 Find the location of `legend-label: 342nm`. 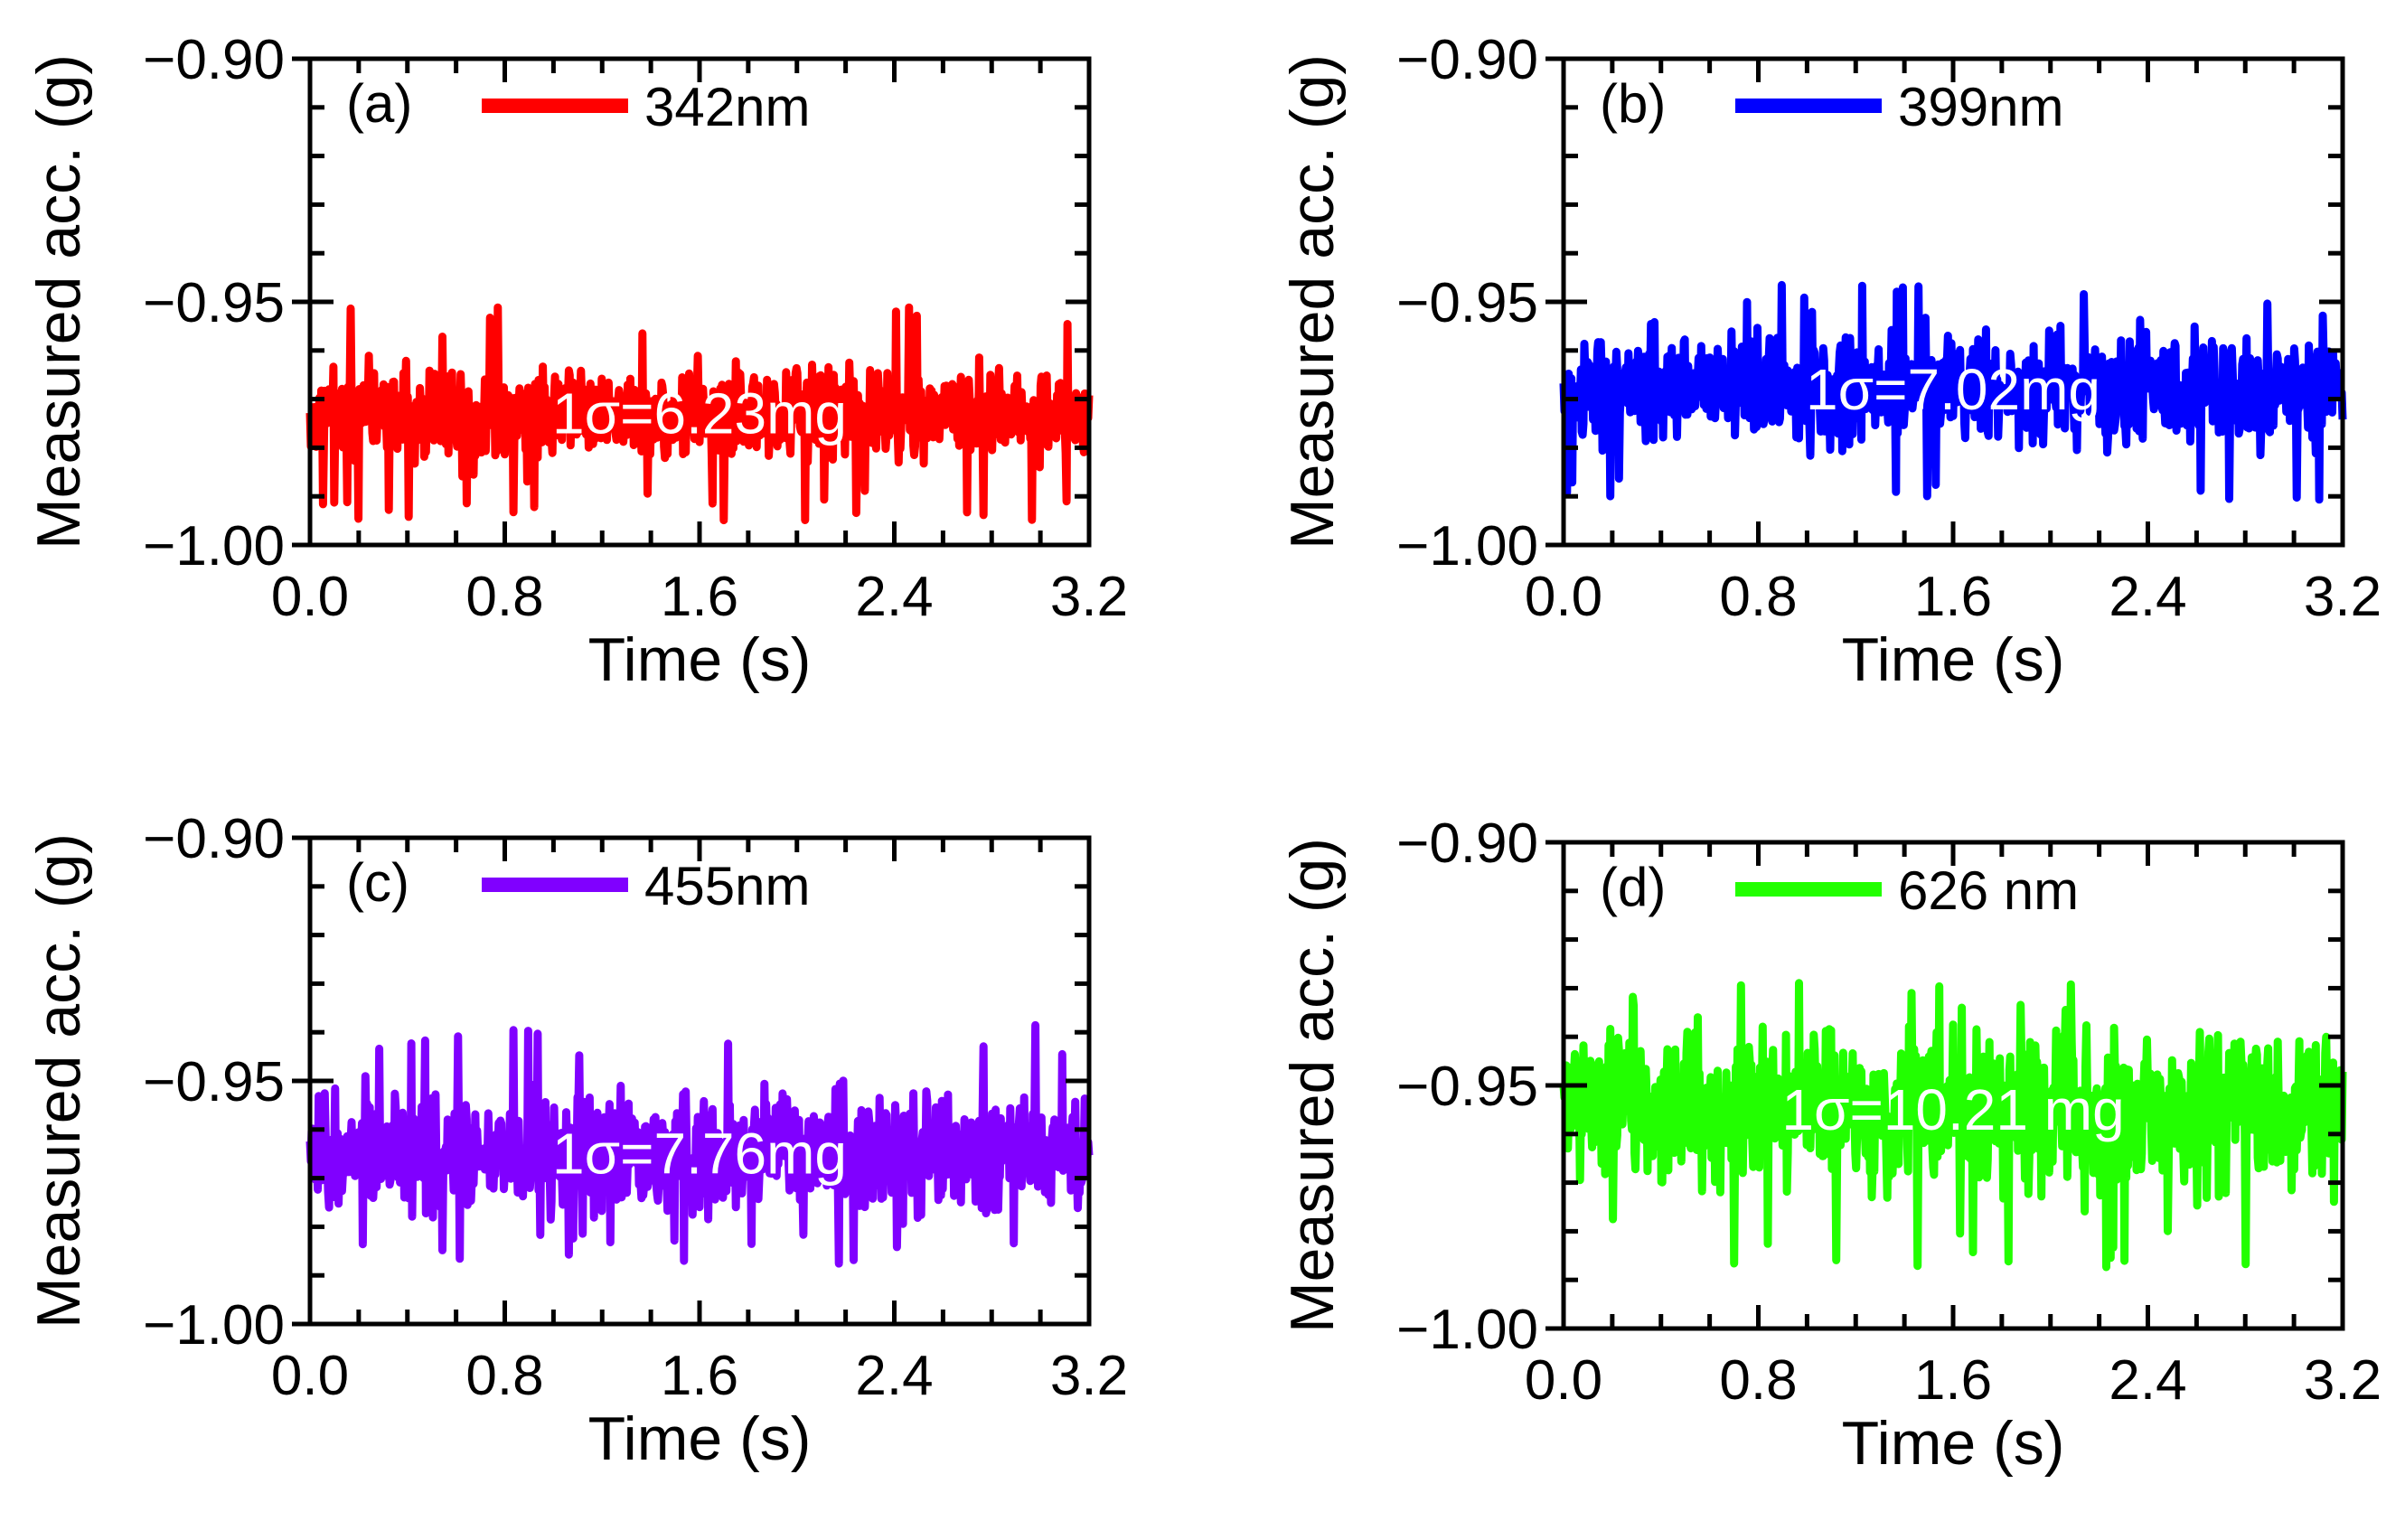

legend-label: 342nm is located at coordinates (727, 107).